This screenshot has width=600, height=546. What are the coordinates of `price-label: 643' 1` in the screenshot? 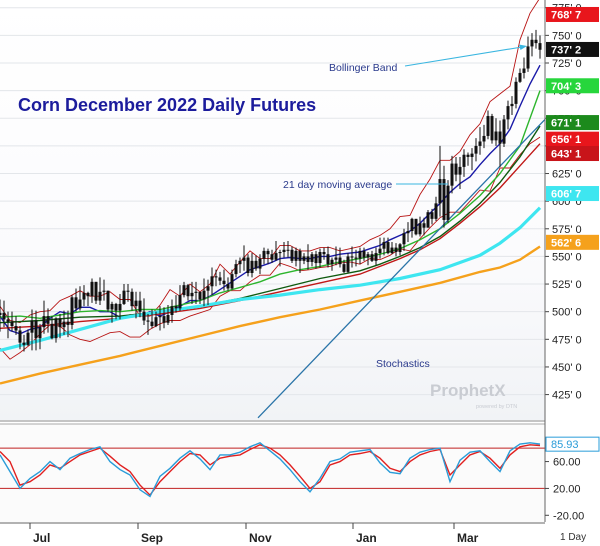 It's located at (572, 154).